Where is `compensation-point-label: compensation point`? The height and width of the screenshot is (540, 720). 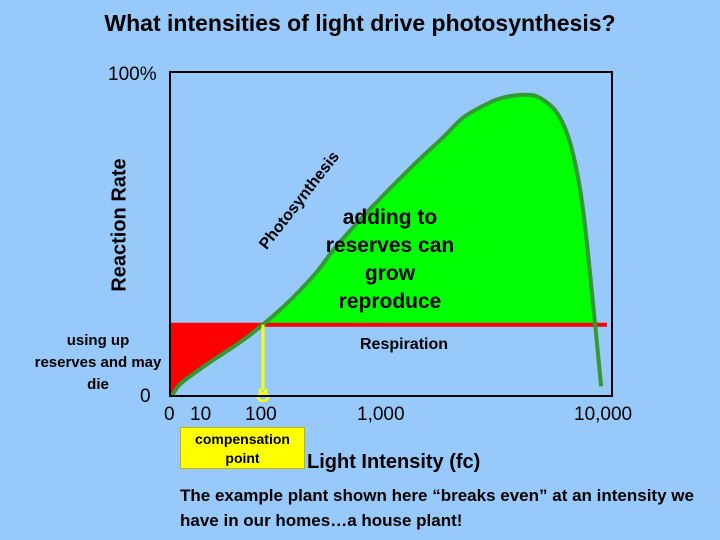
compensation-point-label: compensation point is located at coordinates (242, 448).